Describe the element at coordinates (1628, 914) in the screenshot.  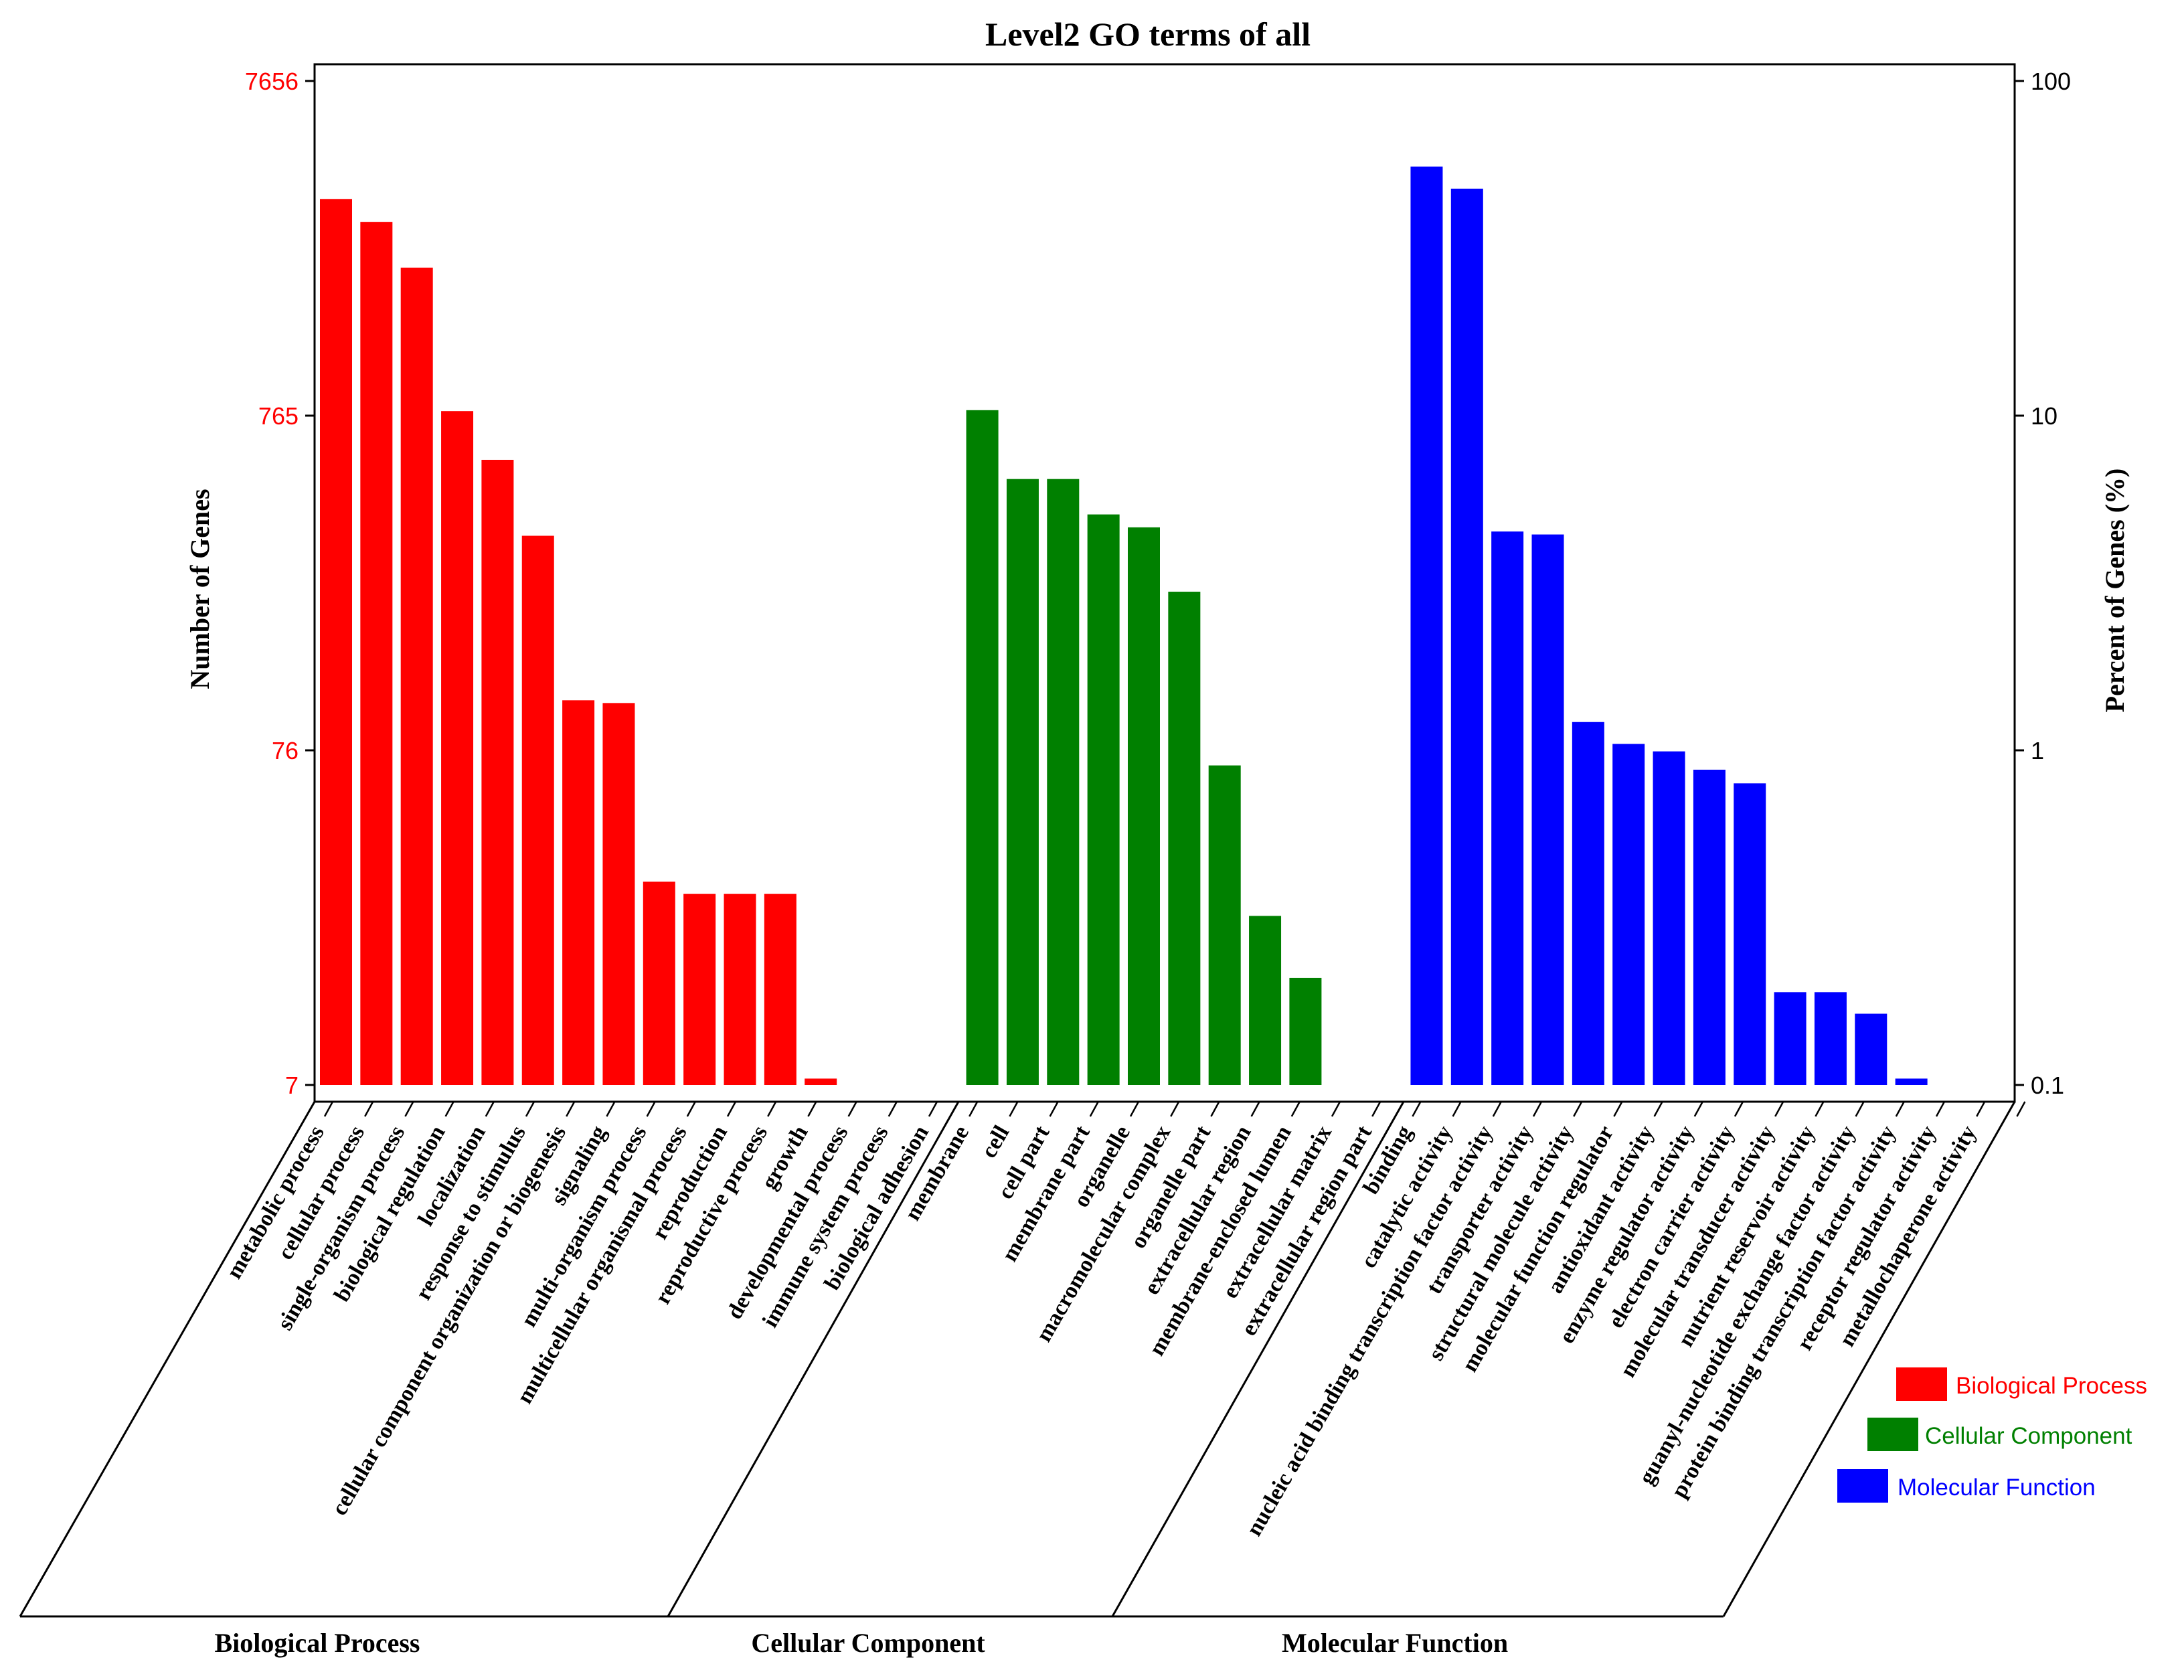
I see `bar-molecular-function-regulator` at that location.